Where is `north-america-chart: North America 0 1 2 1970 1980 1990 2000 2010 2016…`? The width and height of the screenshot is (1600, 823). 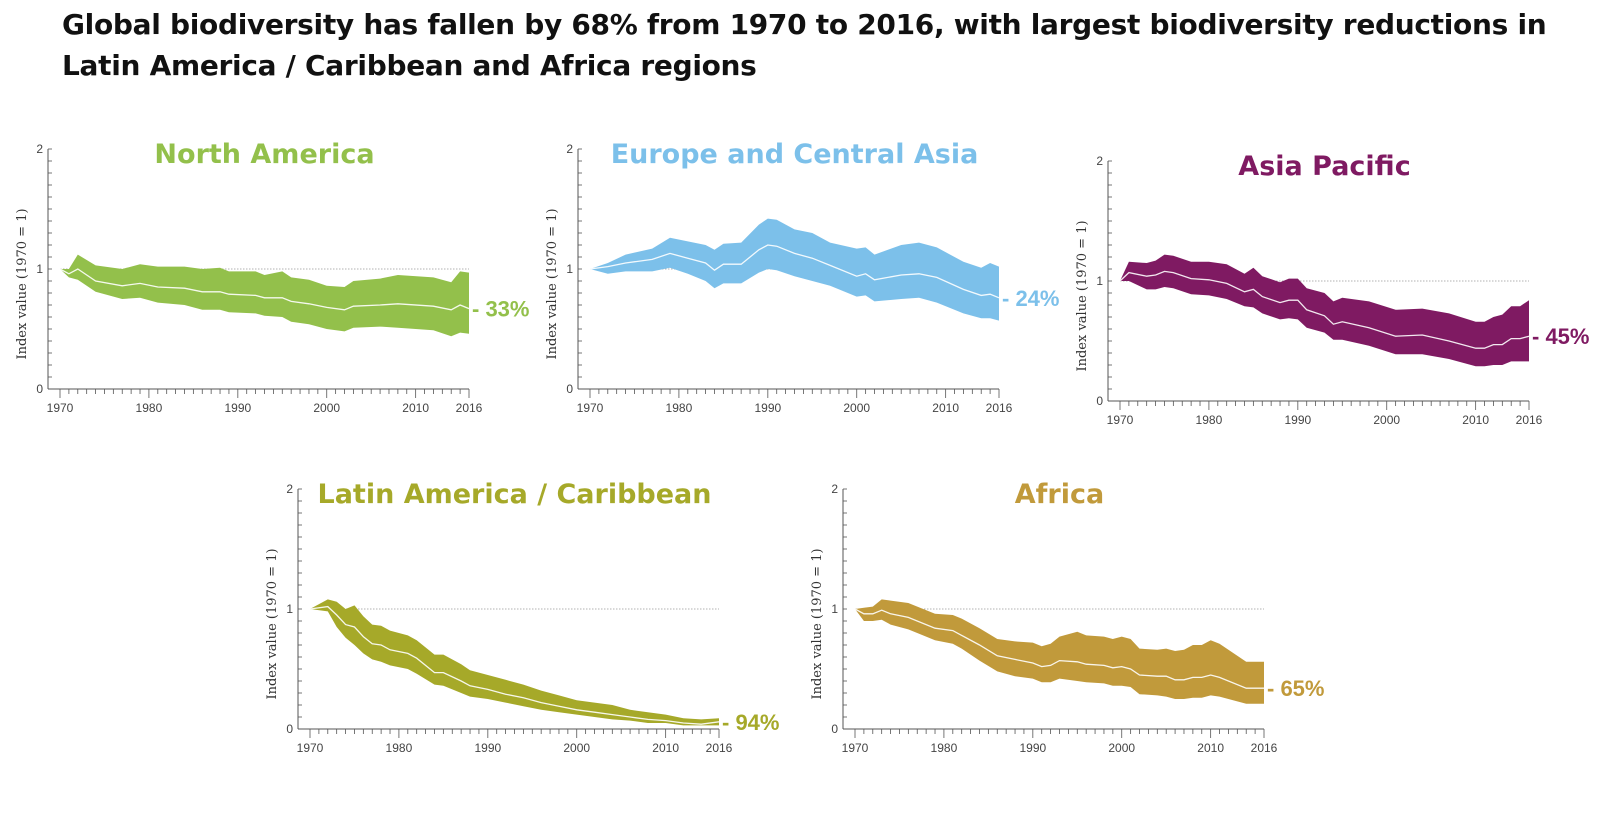
north-america-chart: North America 0 1 2 1970 1980 1990 2000 2010 2016… is located at coordinates (272, 277).